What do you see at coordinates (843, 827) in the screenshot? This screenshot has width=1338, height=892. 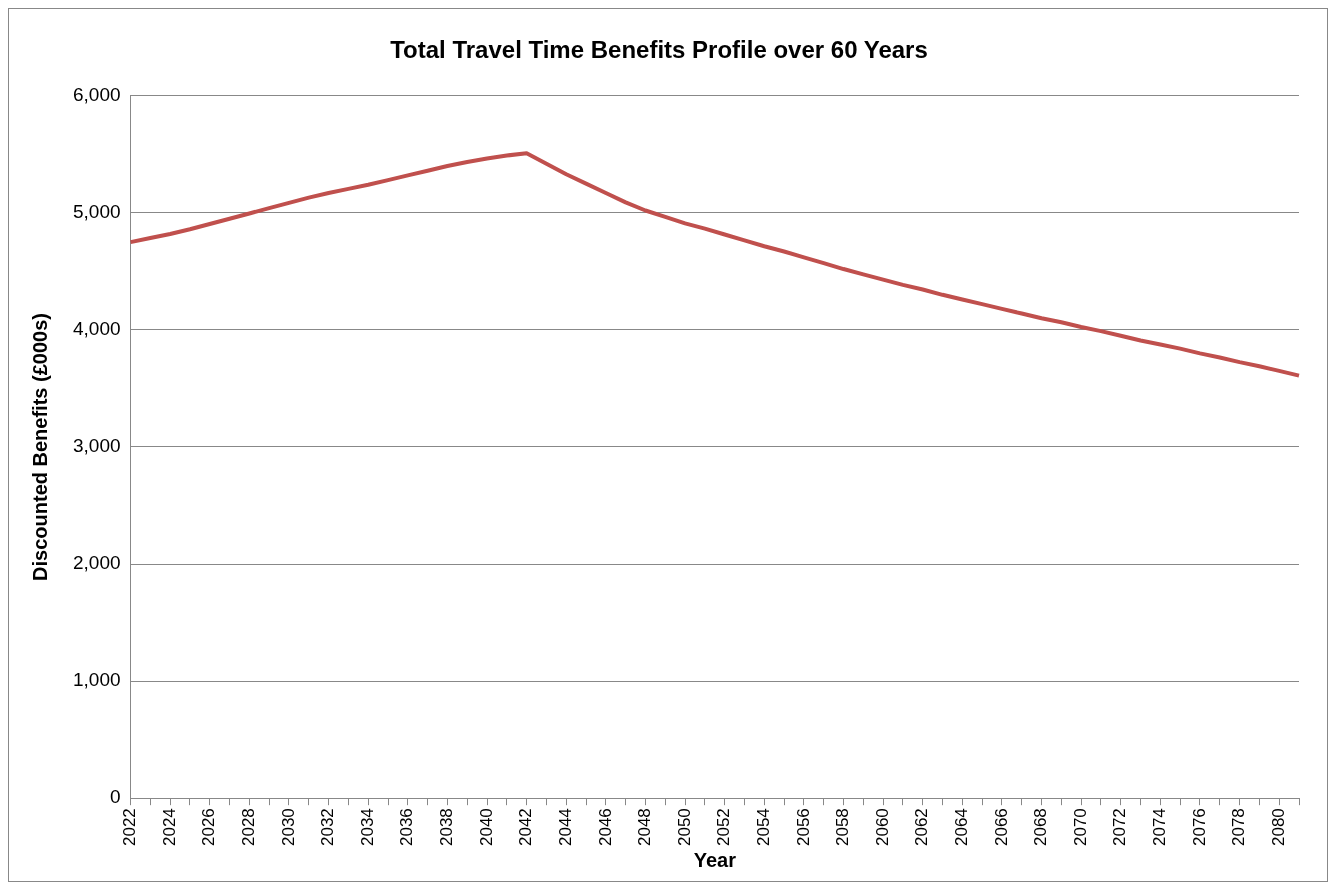 I see `x-tick-label: 2058` at bounding box center [843, 827].